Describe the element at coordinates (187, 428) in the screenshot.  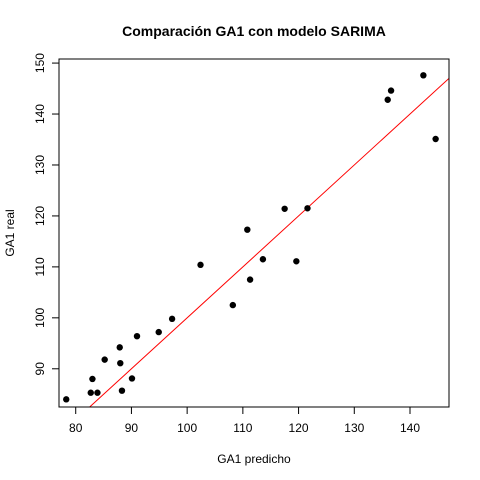
I see `x-tick-label: 100` at that location.